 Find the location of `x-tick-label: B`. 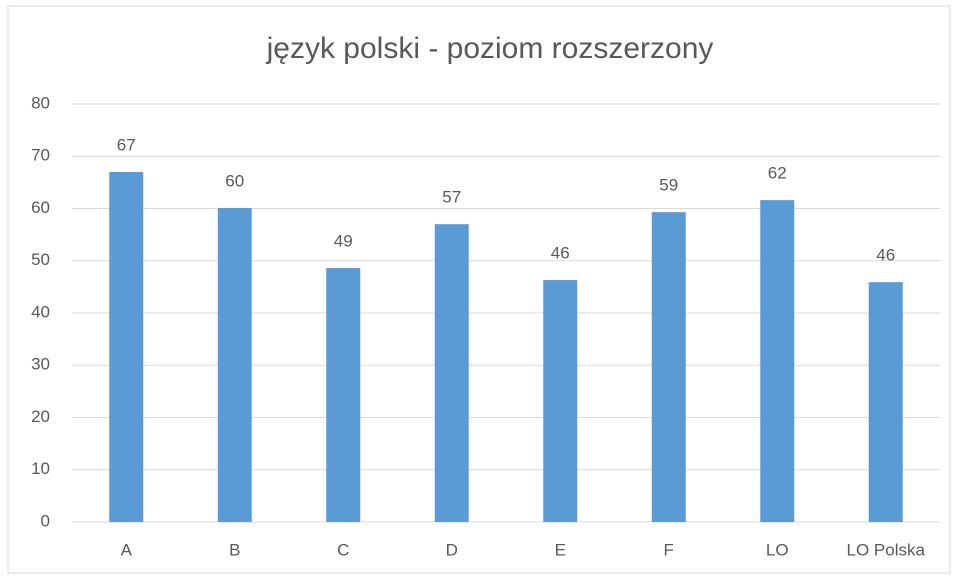

x-tick-label: B is located at coordinates (234, 549).